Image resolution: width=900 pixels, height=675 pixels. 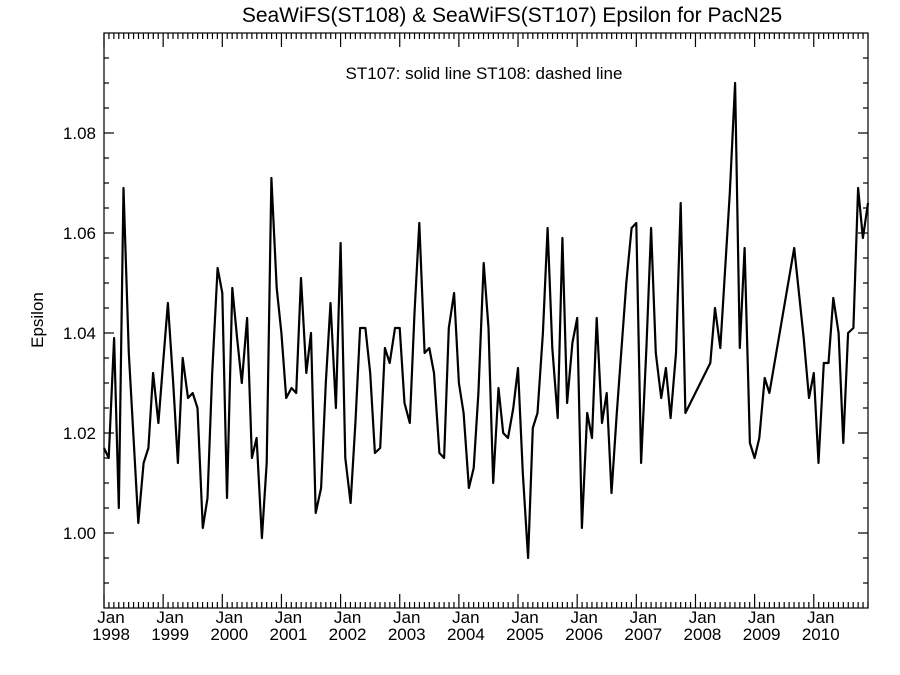 What do you see at coordinates (584, 634) in the screenshot?
I see `x-tick-year-label: 2006` at bounding box center [584, 634].